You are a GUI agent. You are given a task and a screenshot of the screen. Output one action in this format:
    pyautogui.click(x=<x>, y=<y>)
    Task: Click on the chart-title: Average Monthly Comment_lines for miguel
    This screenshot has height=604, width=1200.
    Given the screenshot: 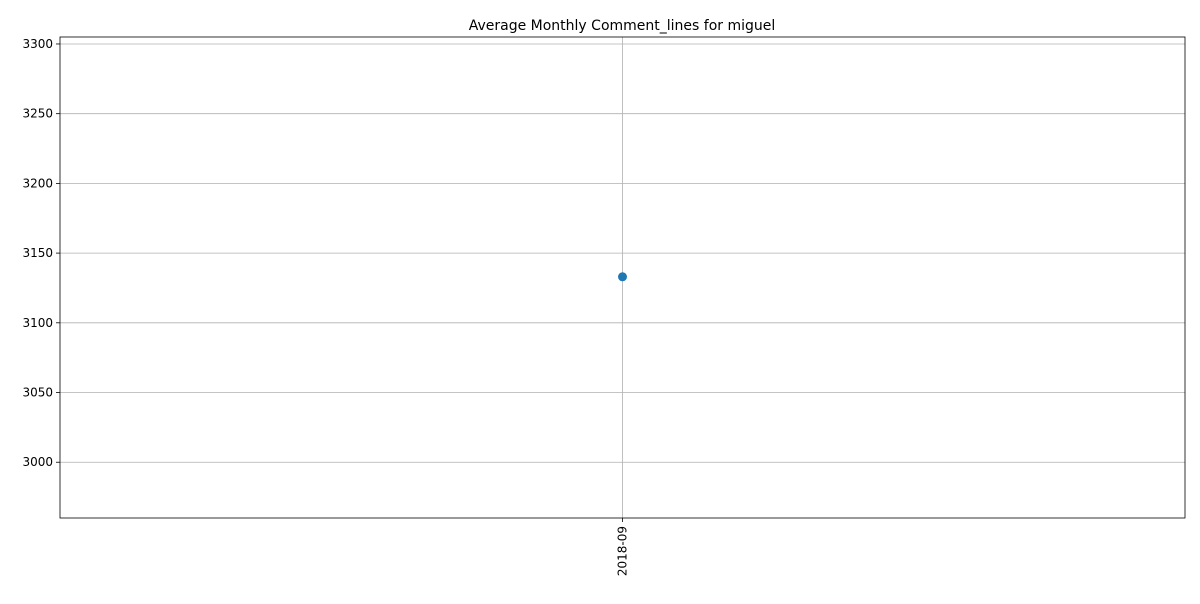 What is the action you would take?
    pyautogui.click(x=622, y=26)
    